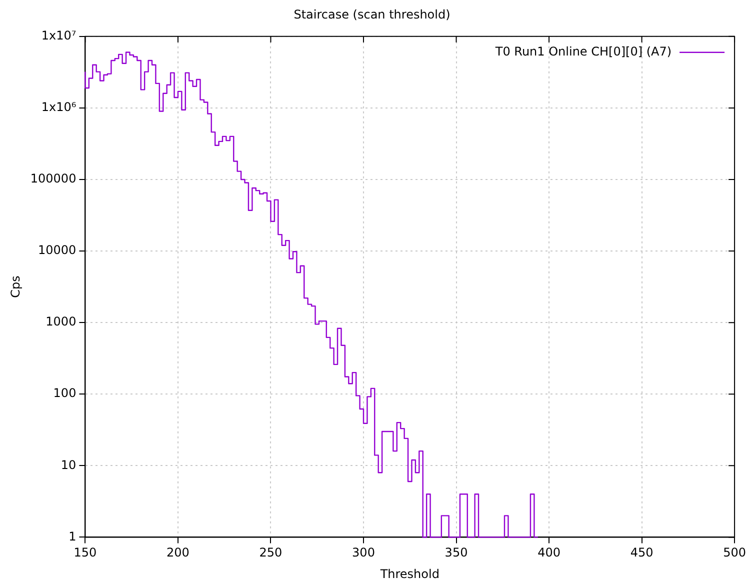 The height and width of the screenshot is (586, 749). What do you see at coordinates (583, 51) in the screenshot?
I see `legend-label: T0 Run1 Online CH[0][0] (A7)` at bounding box center [583, 51].